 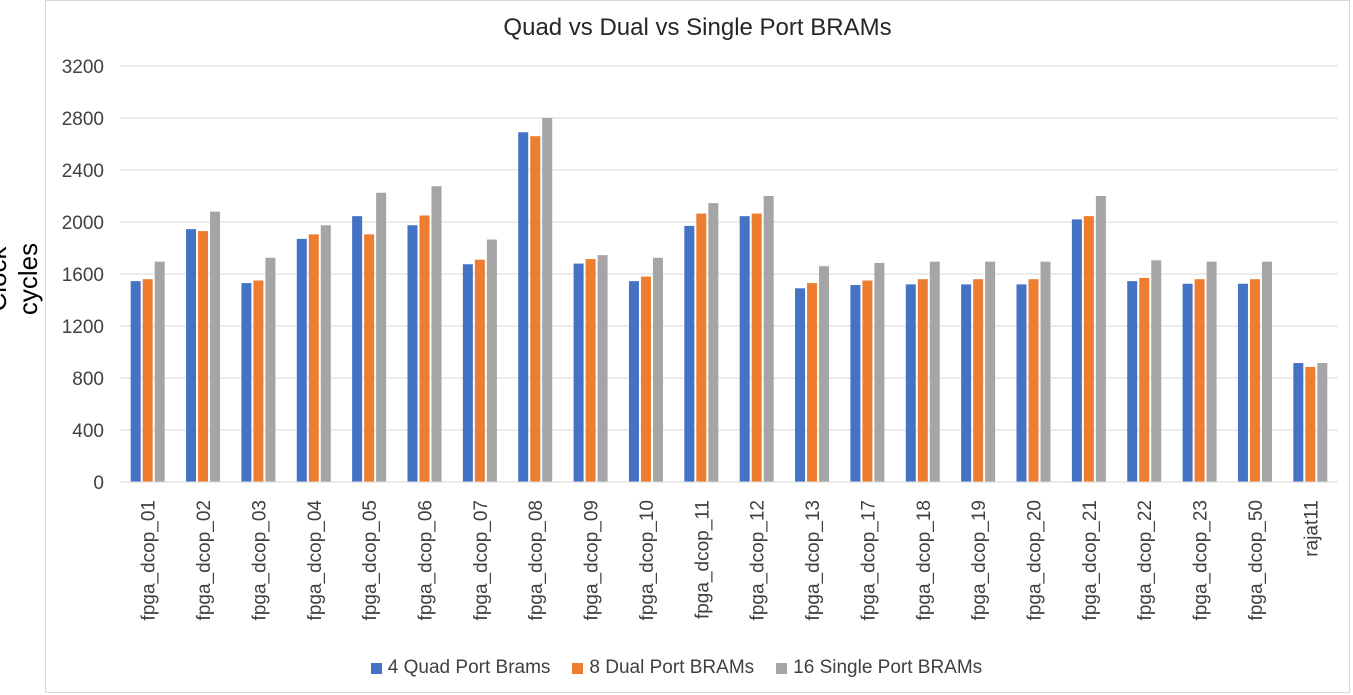 I want to click on legend-label: 8 Dual Port BRAMs, so click(x=672, y=667).